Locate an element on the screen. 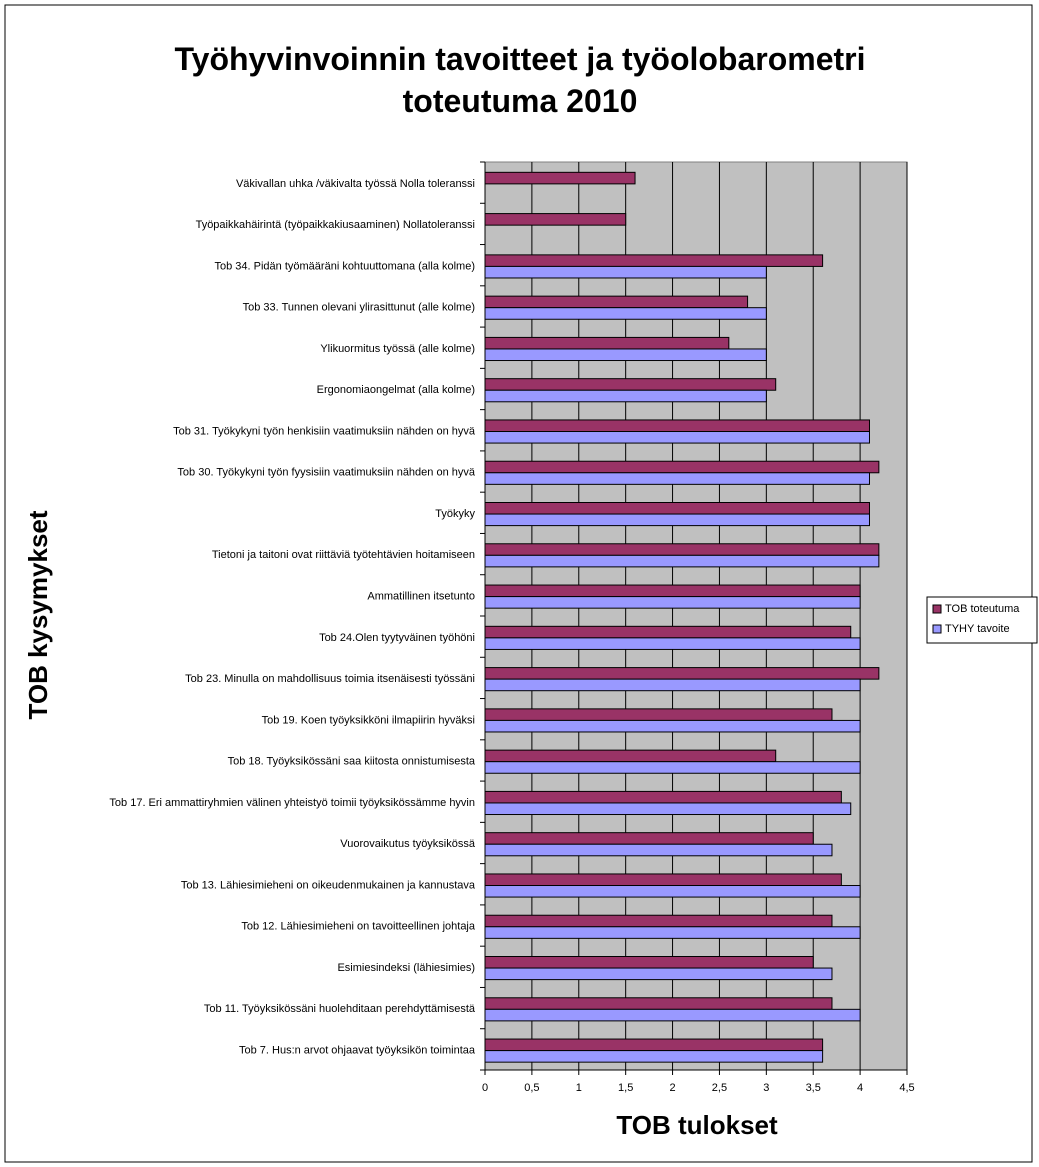 This screenshot has width=1039, height=1167. x-tick-label: 4,5 is located at coordinates (906, 1088).